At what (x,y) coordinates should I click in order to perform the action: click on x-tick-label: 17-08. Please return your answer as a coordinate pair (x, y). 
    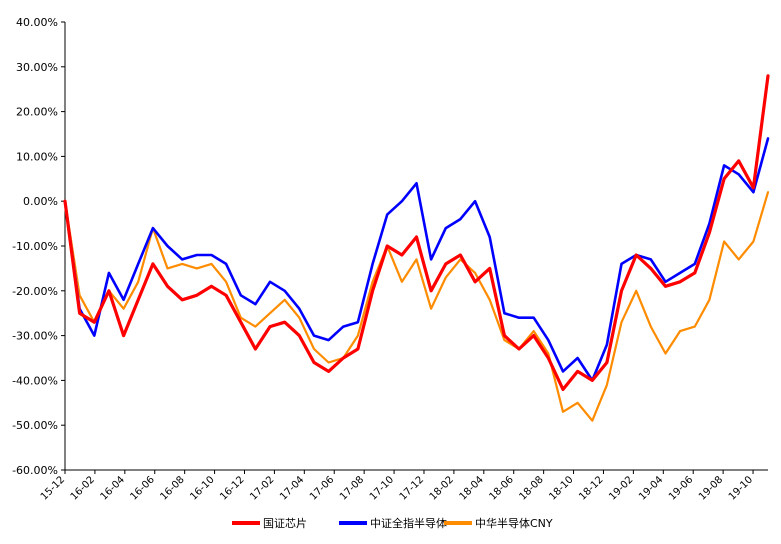
    Looking at the image, I should click on (352, 488).